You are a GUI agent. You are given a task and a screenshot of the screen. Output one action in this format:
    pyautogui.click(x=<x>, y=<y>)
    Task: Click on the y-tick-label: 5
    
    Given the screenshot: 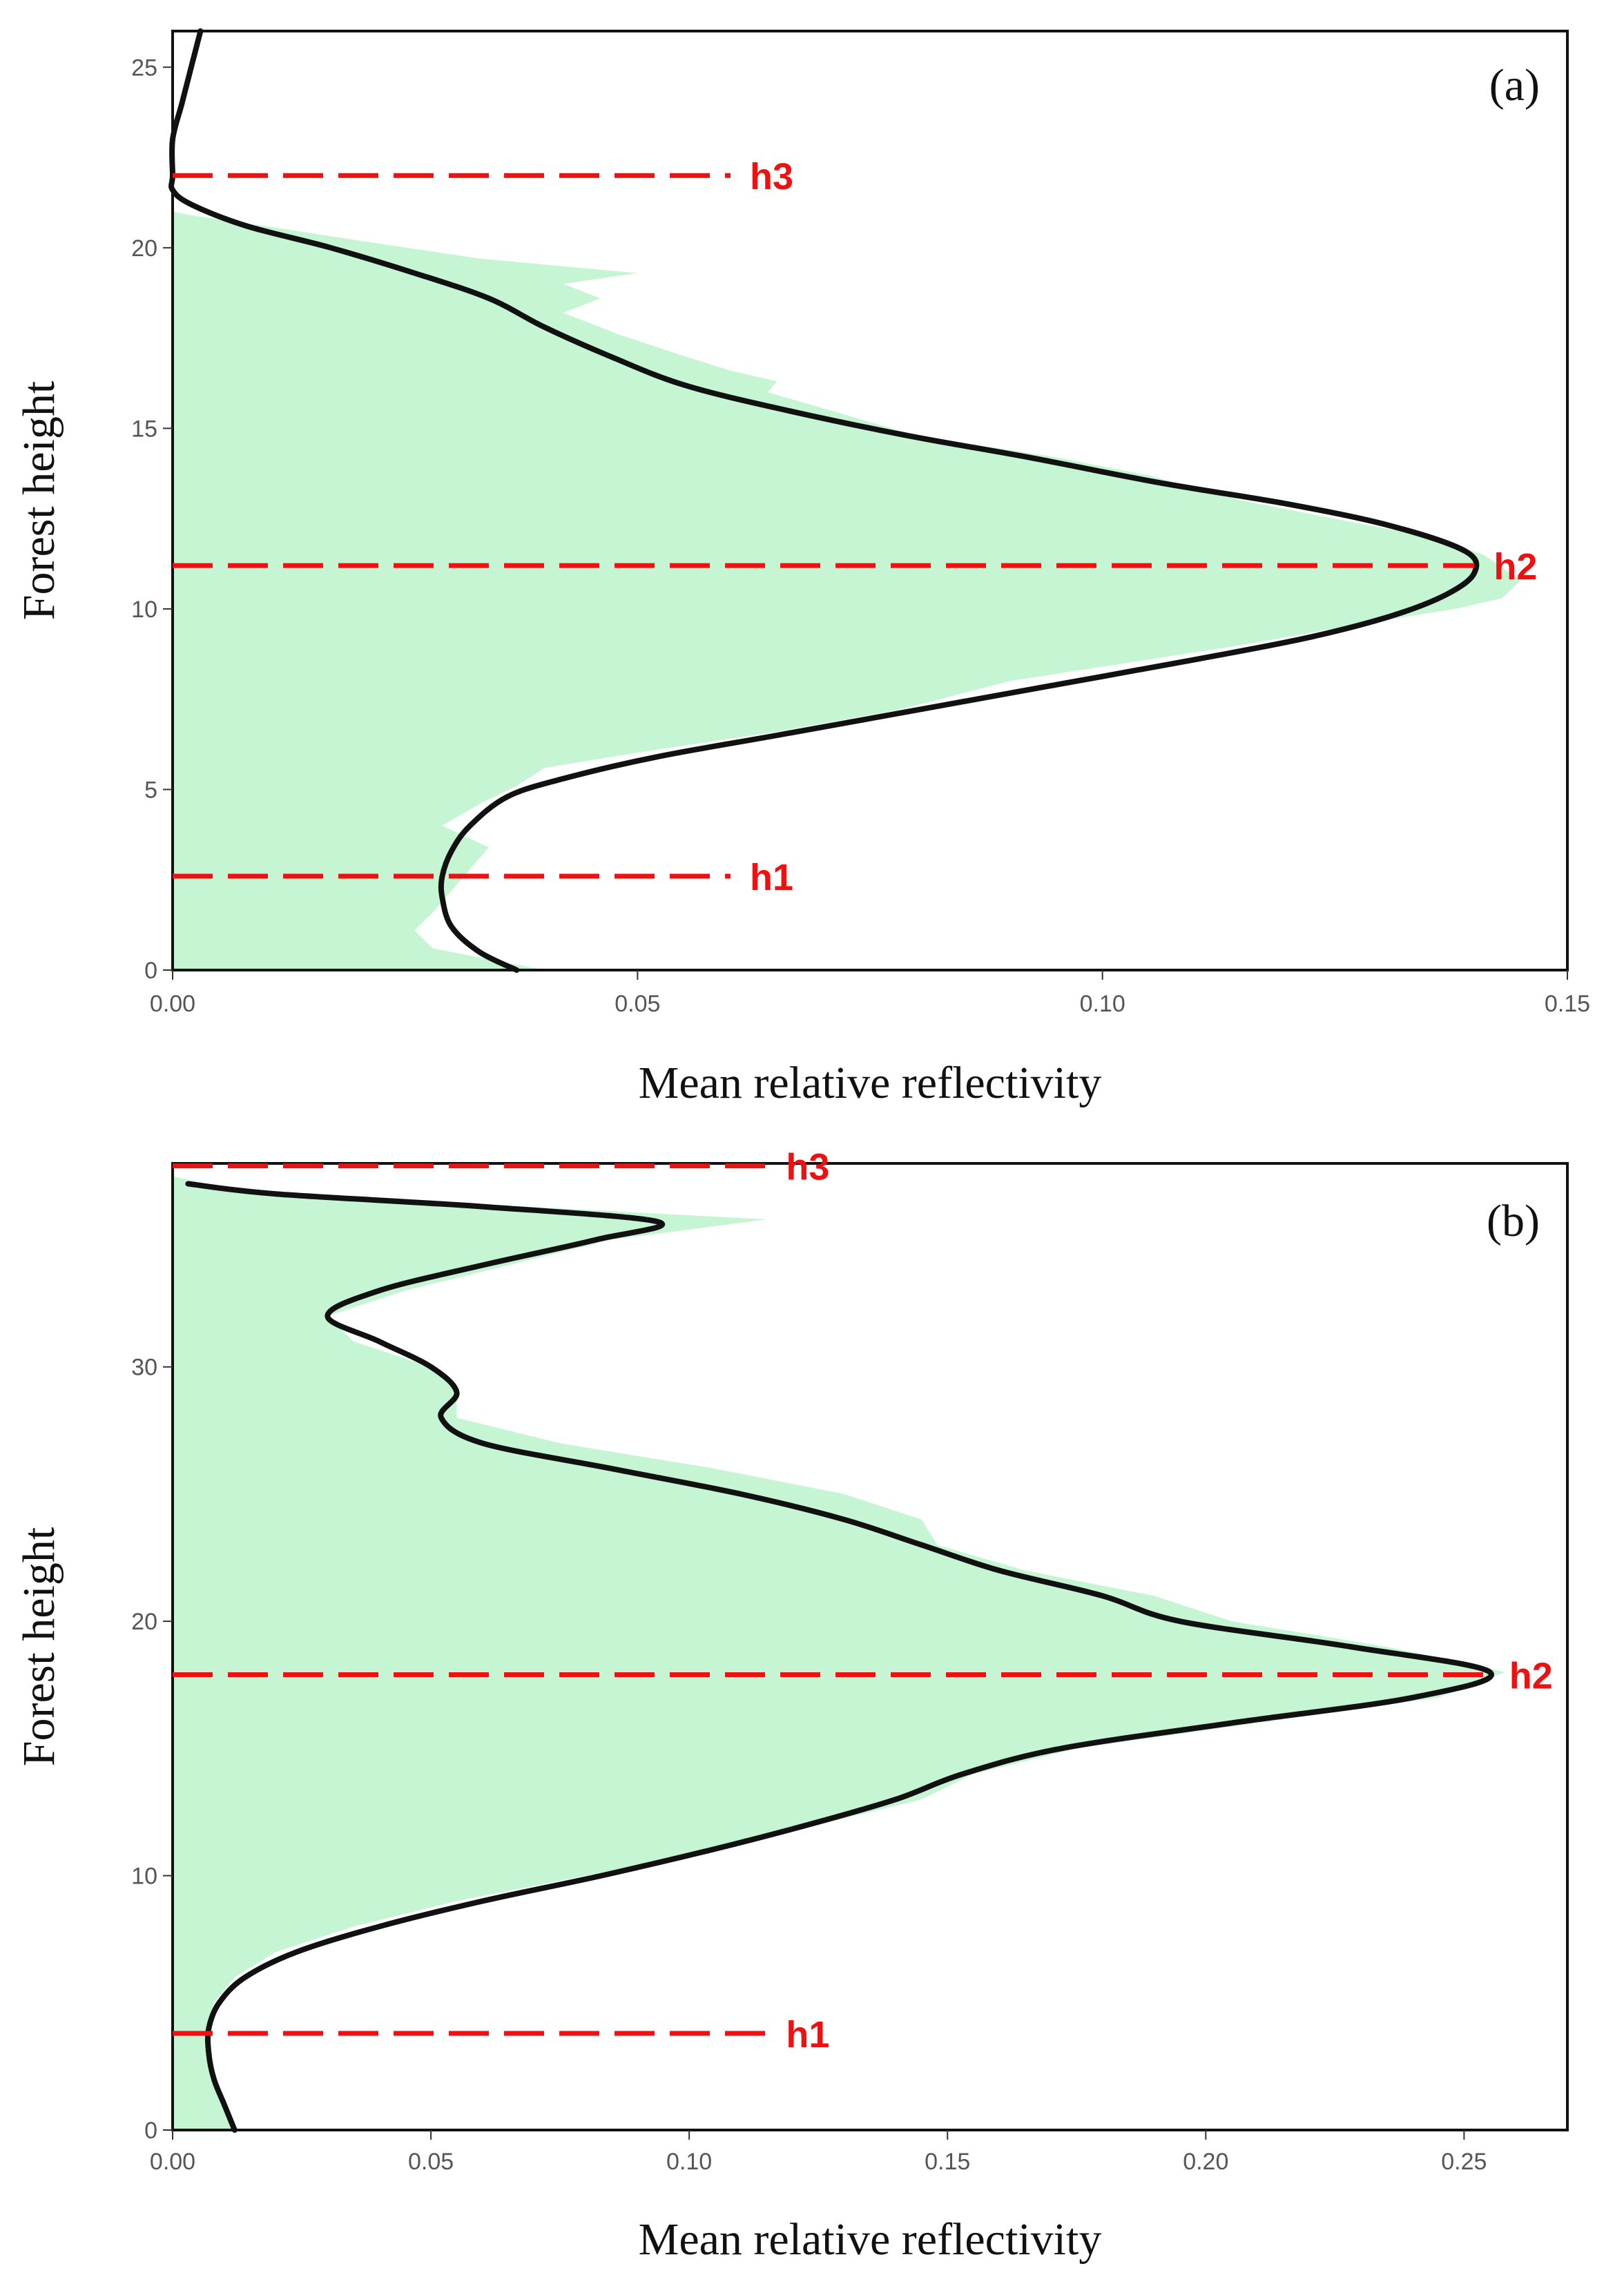 What is the action you would take?
    pyautogui.click(x=150, y=790)
    